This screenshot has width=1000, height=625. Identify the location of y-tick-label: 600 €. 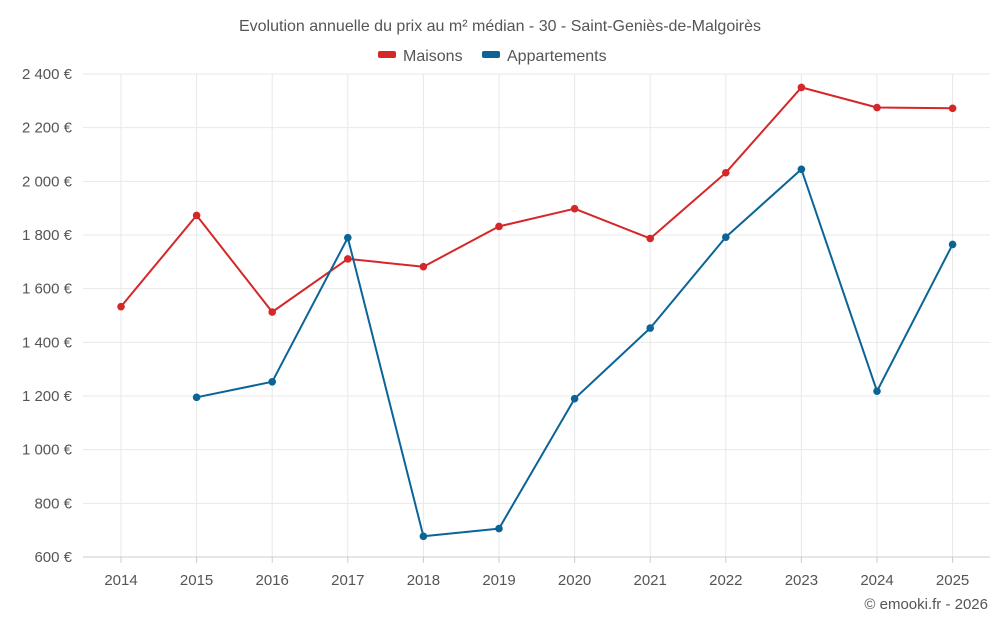
(53, 557).